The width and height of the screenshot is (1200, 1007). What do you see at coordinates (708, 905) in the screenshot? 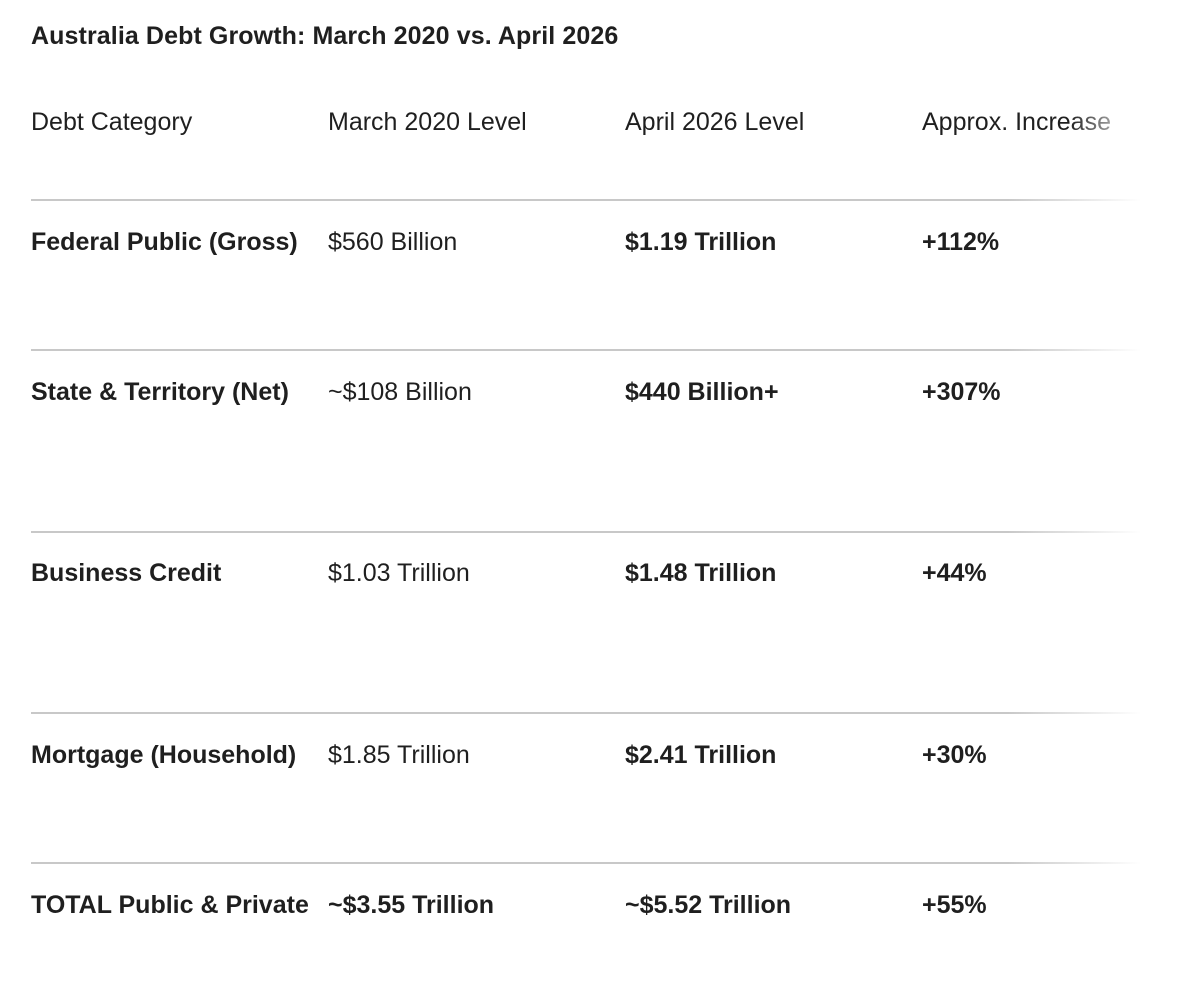
I see `cell-april-2026: ~$5.52 Trillion` at bounding box center [708, 905].